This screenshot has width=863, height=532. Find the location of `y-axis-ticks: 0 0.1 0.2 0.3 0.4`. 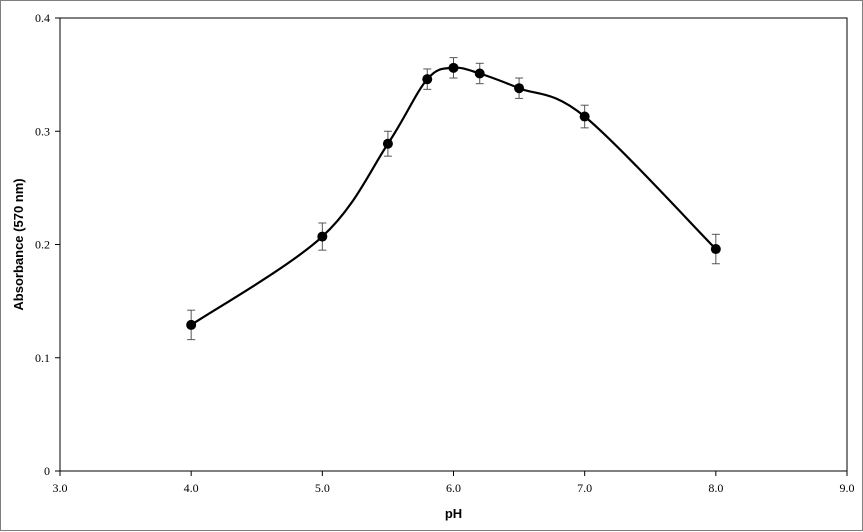

y-axis-ticks: 0 0.1 0.2 0.3 0.4 is located at coordinates (47, 244).